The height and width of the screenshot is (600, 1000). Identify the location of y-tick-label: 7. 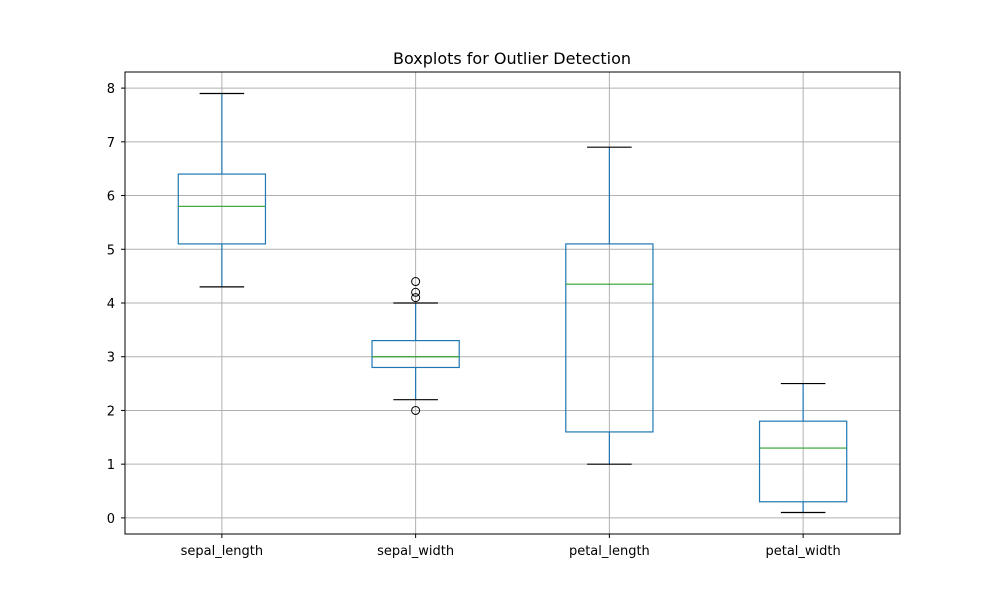
(111, 143).